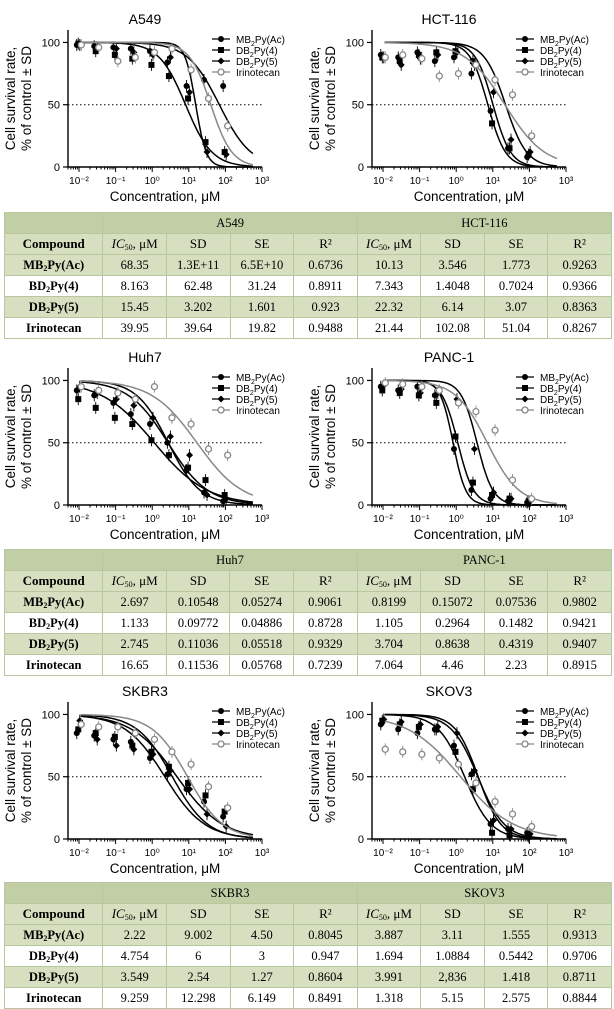  I want to click on chart-title: HCT-116, so click(449, 19).